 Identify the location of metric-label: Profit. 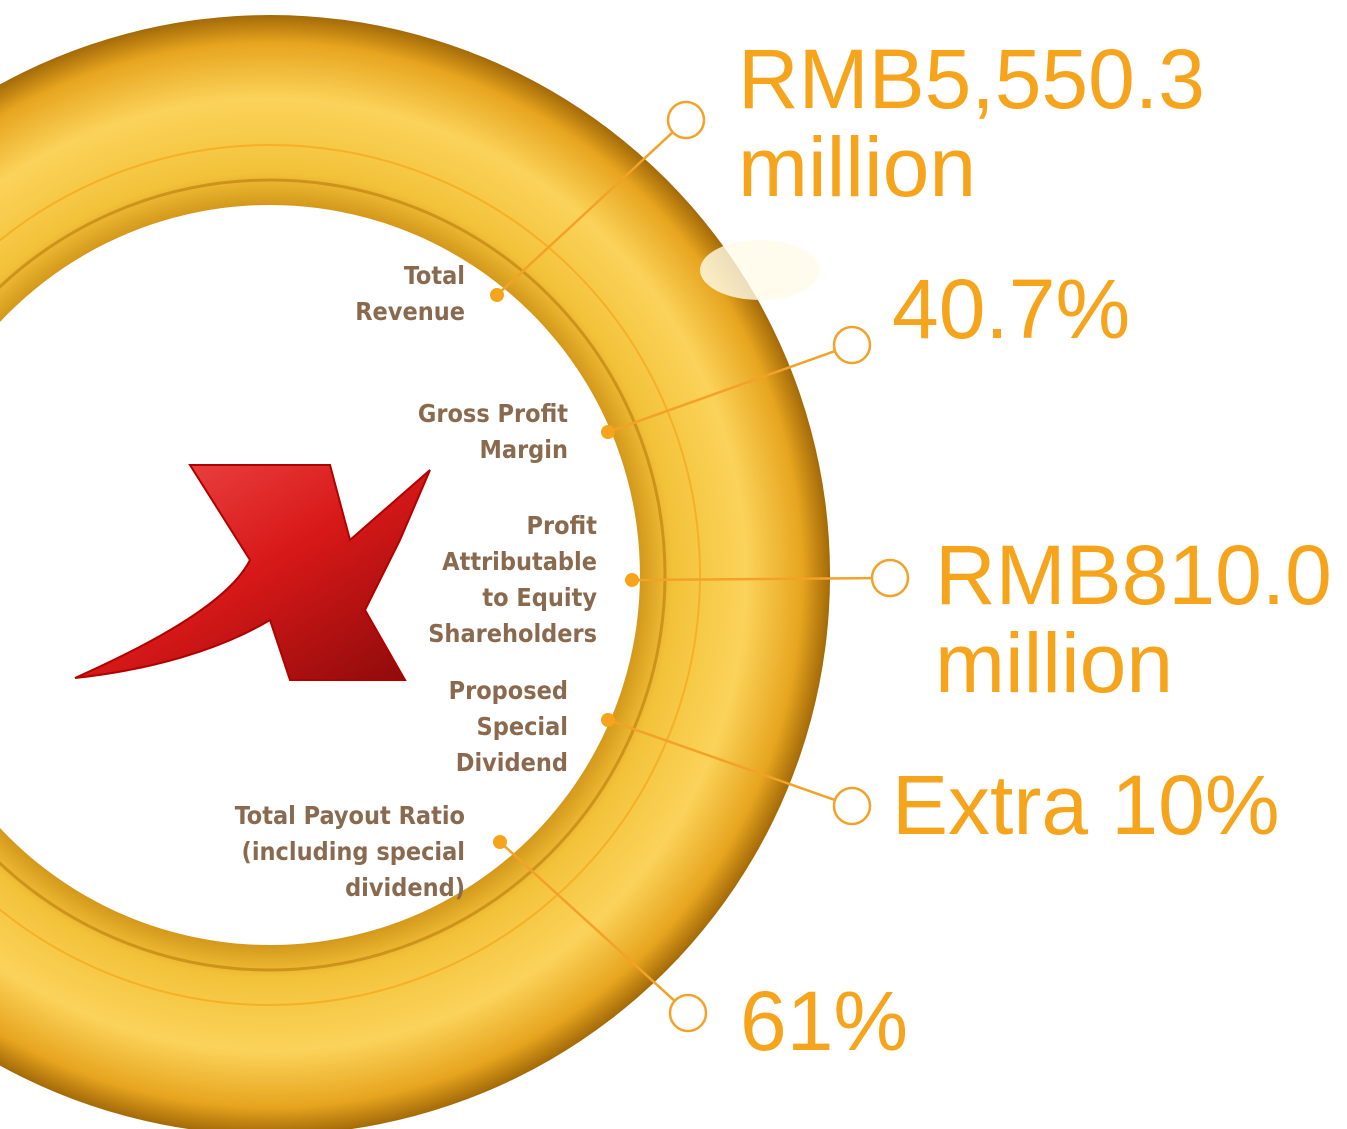
(562, 525).